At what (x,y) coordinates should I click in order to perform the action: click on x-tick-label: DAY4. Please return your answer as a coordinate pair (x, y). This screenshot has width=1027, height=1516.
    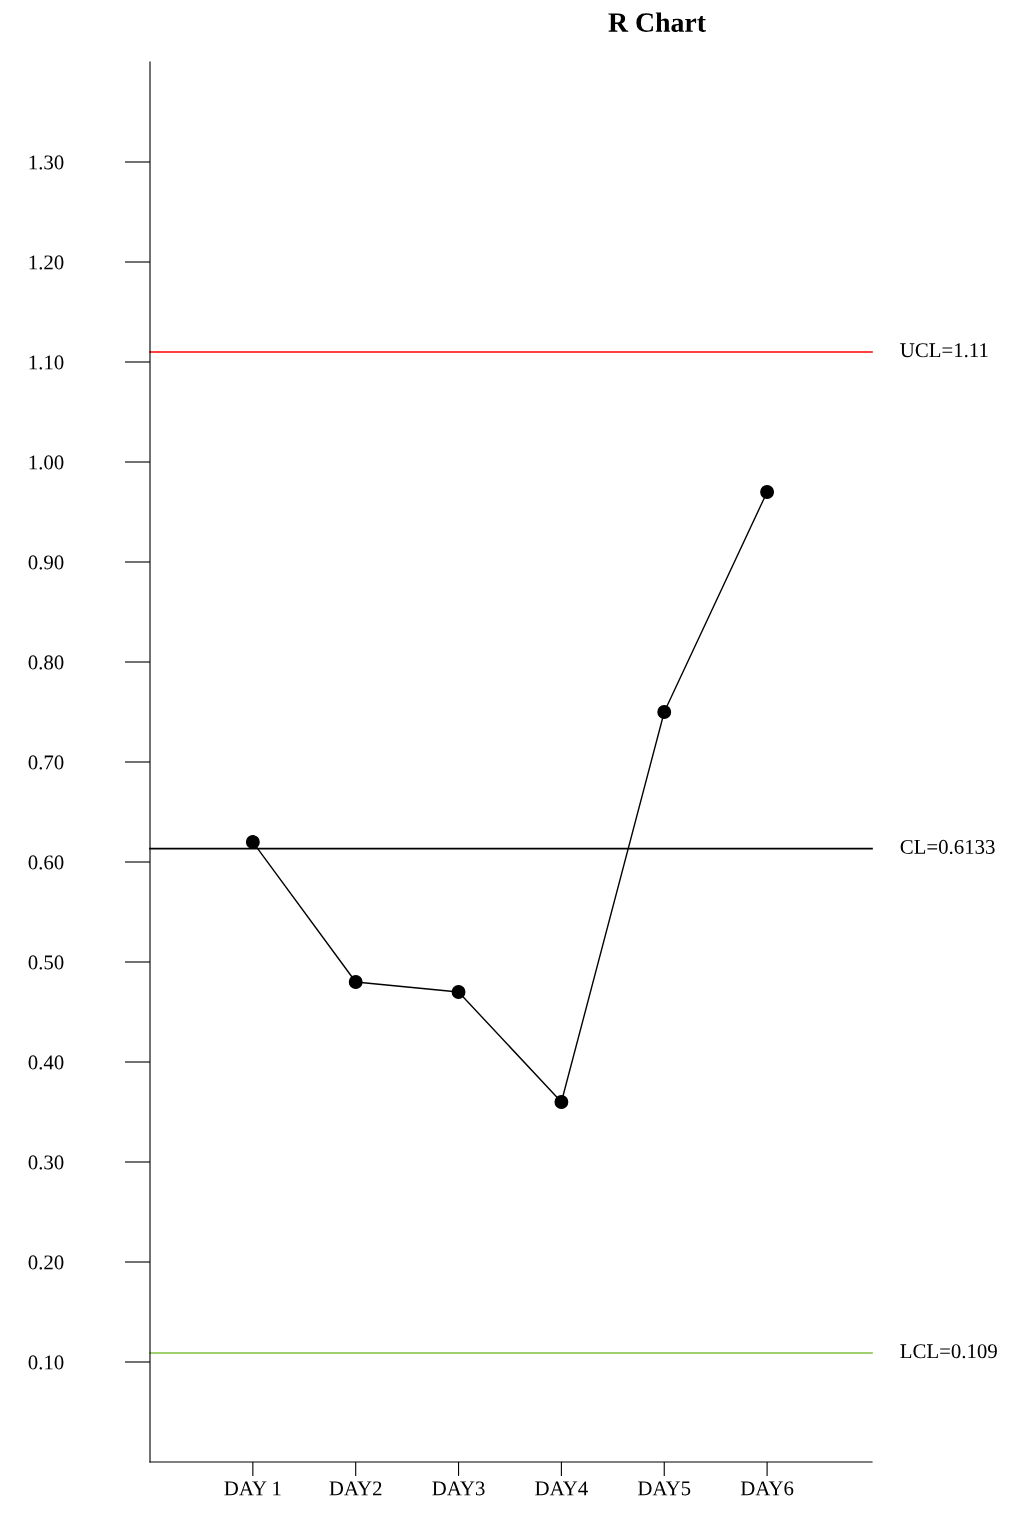
    Looking at the image, I should click on (561, 1488).